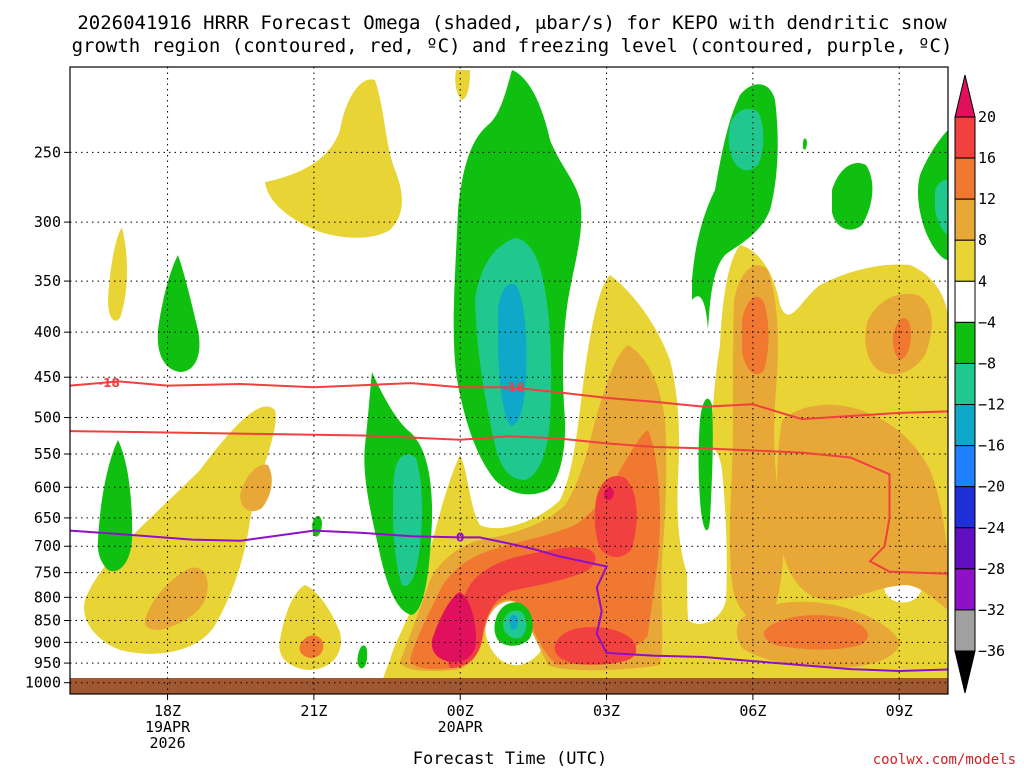  I want to click on colorbar-label: −4, so click(987, 322).